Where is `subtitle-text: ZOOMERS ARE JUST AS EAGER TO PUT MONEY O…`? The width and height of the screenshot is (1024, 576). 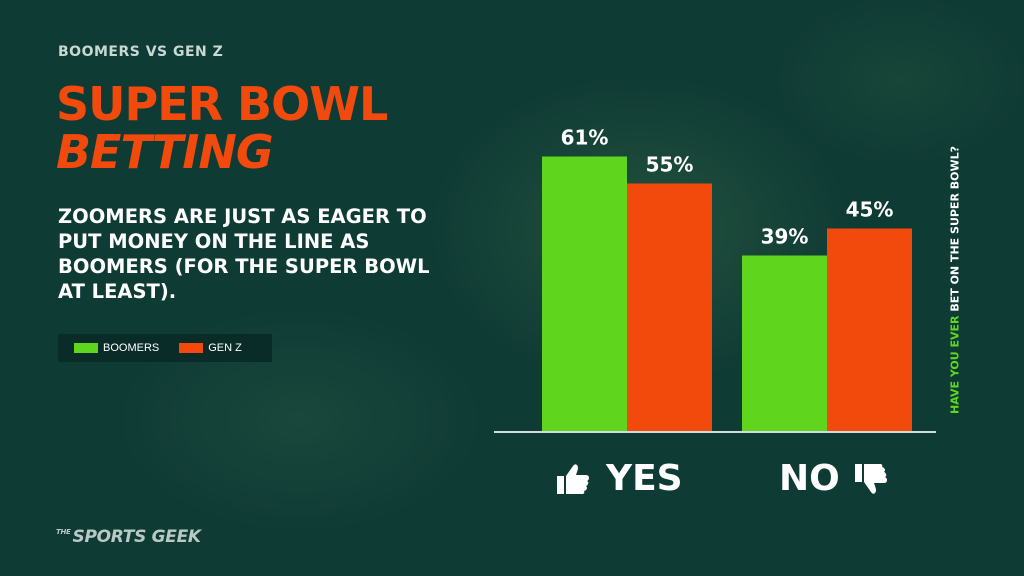 subtitle-text: ZOOMERS ARE JUST AS EAGER TO PUT MONEY O… is located at coordinates (244, 254).